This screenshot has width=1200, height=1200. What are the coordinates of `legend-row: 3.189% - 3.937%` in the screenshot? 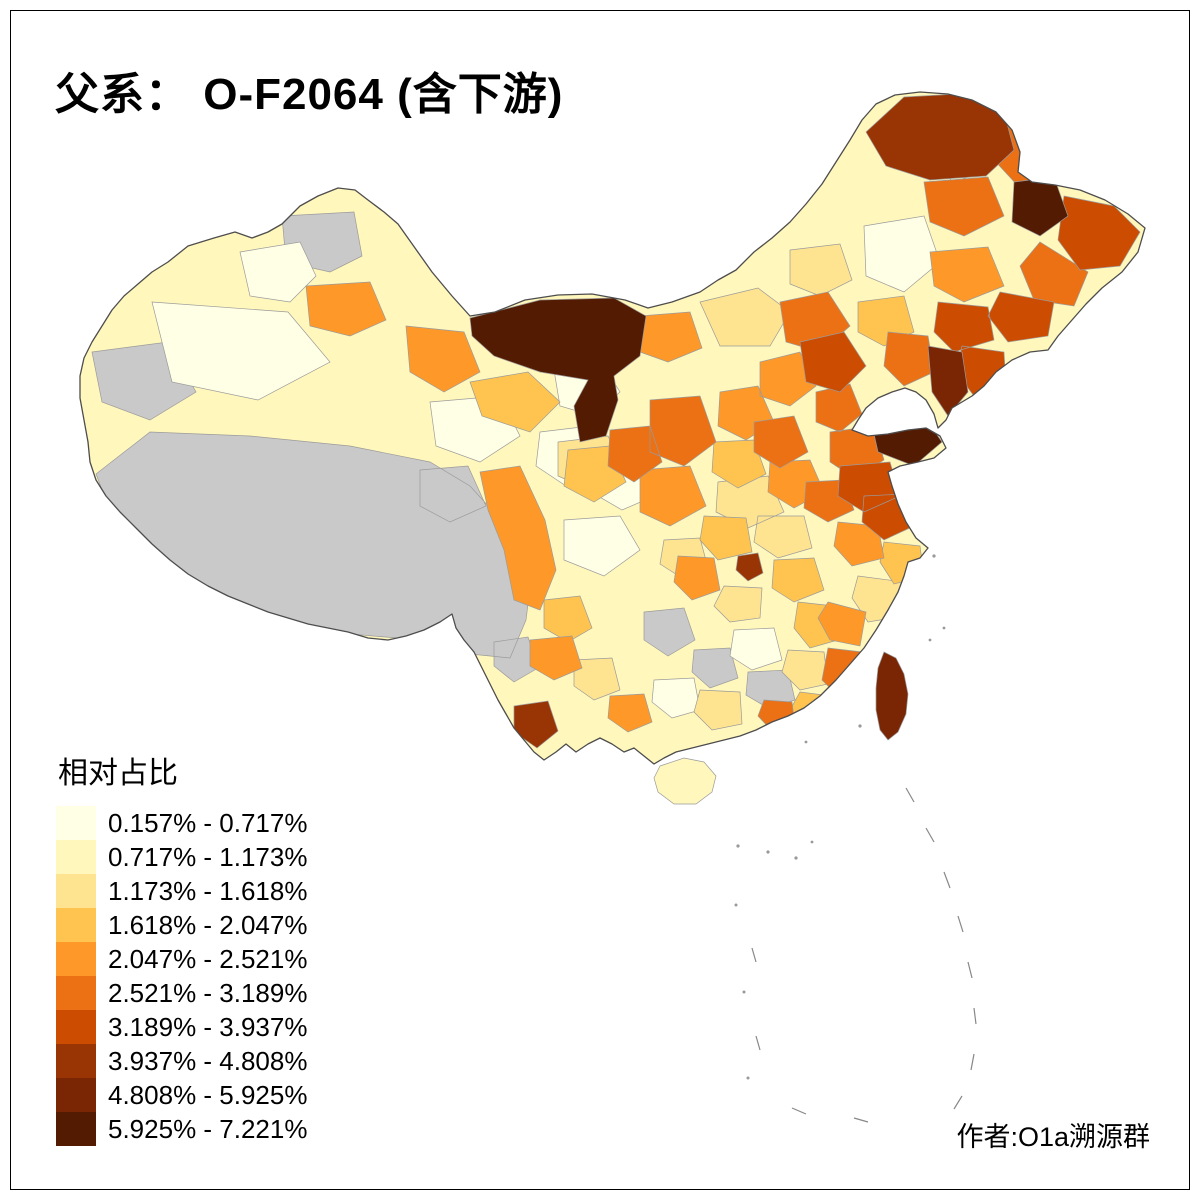 It's located at (181, 1027).